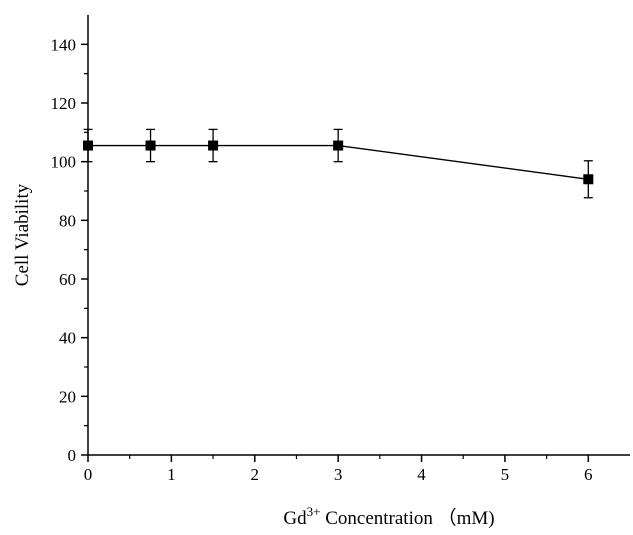  Describe the element at coordinates (295, 518) in the screenshot. I see `x-axis-title-base: Gd` at that location.